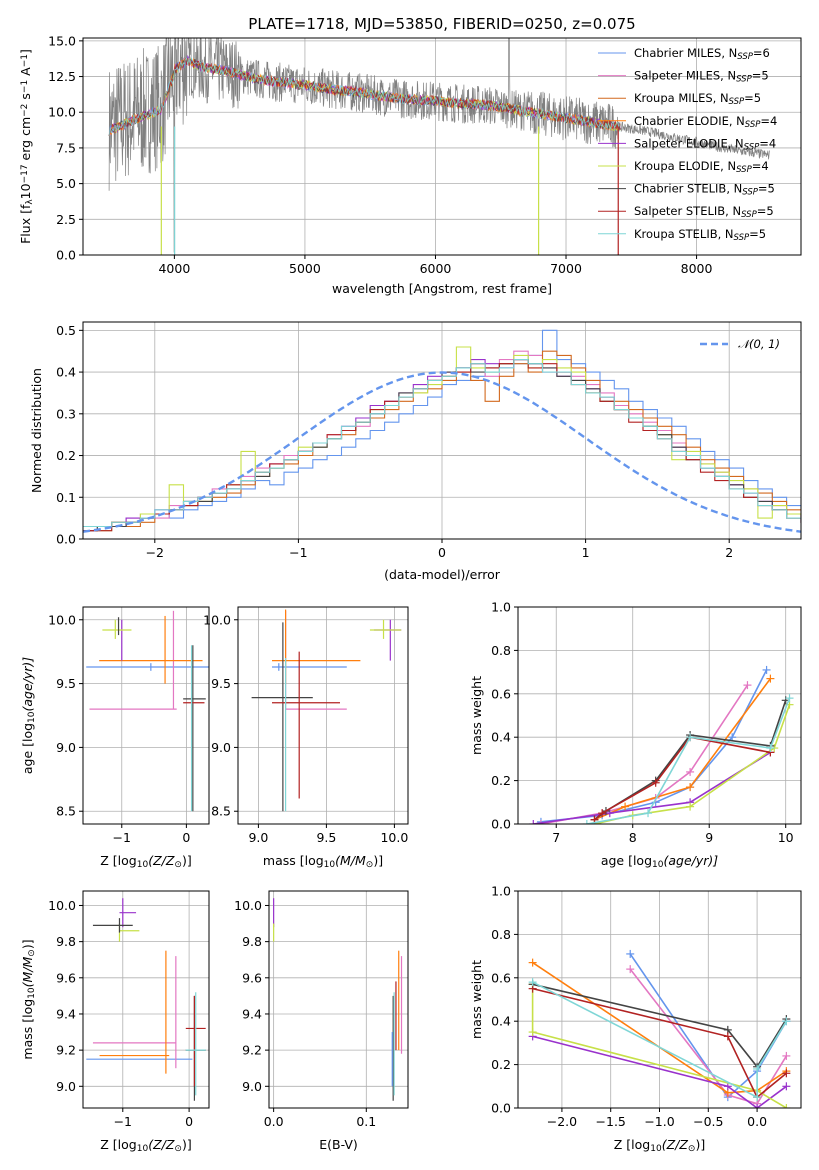 This screenshot has width=819, height=1170. What do you see at coordinates (442, 574) in the screenshot?
I see `x-axis-label: (data-model)/error` at bounding box center [442, 574].